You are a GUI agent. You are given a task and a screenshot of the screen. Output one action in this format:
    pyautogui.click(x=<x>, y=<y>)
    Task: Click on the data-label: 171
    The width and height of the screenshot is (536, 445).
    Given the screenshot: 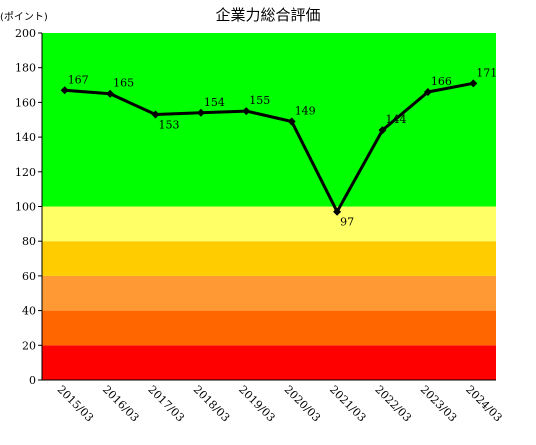 What is the action you would take?
    pyautogui.click(x=486, y=72)
    